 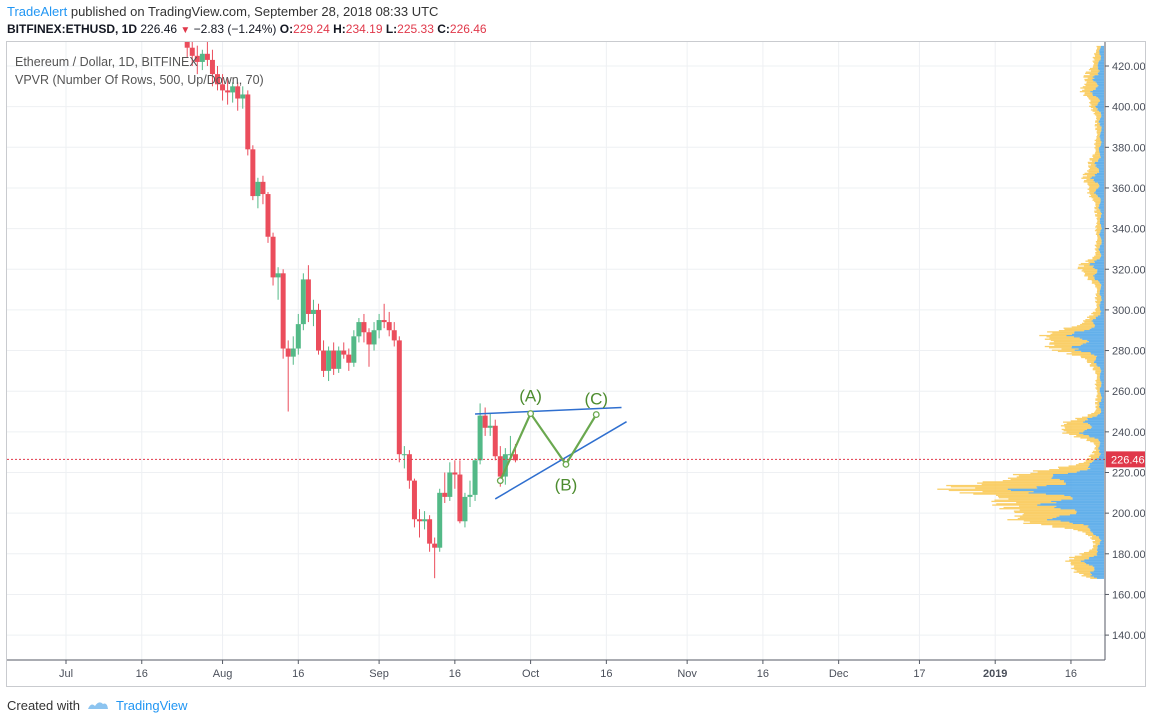 I want to click on tradingview-link: TradingView, so click(x=151, y=705).